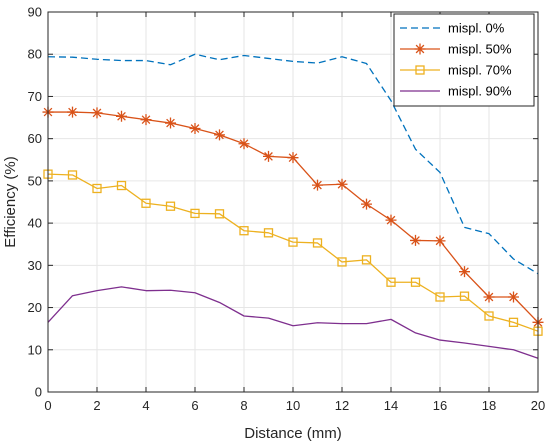 The height and width of the screenshot is (448, 550). Describe the element at coordinates (47, 405) in the screenshot. I see `x-tick-label: 0` at that location.